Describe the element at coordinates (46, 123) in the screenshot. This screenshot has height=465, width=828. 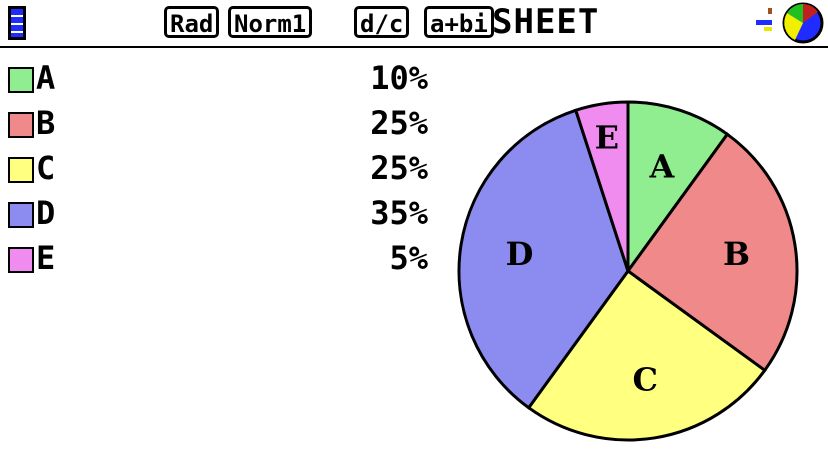
I see `legend-label: B` at that location.